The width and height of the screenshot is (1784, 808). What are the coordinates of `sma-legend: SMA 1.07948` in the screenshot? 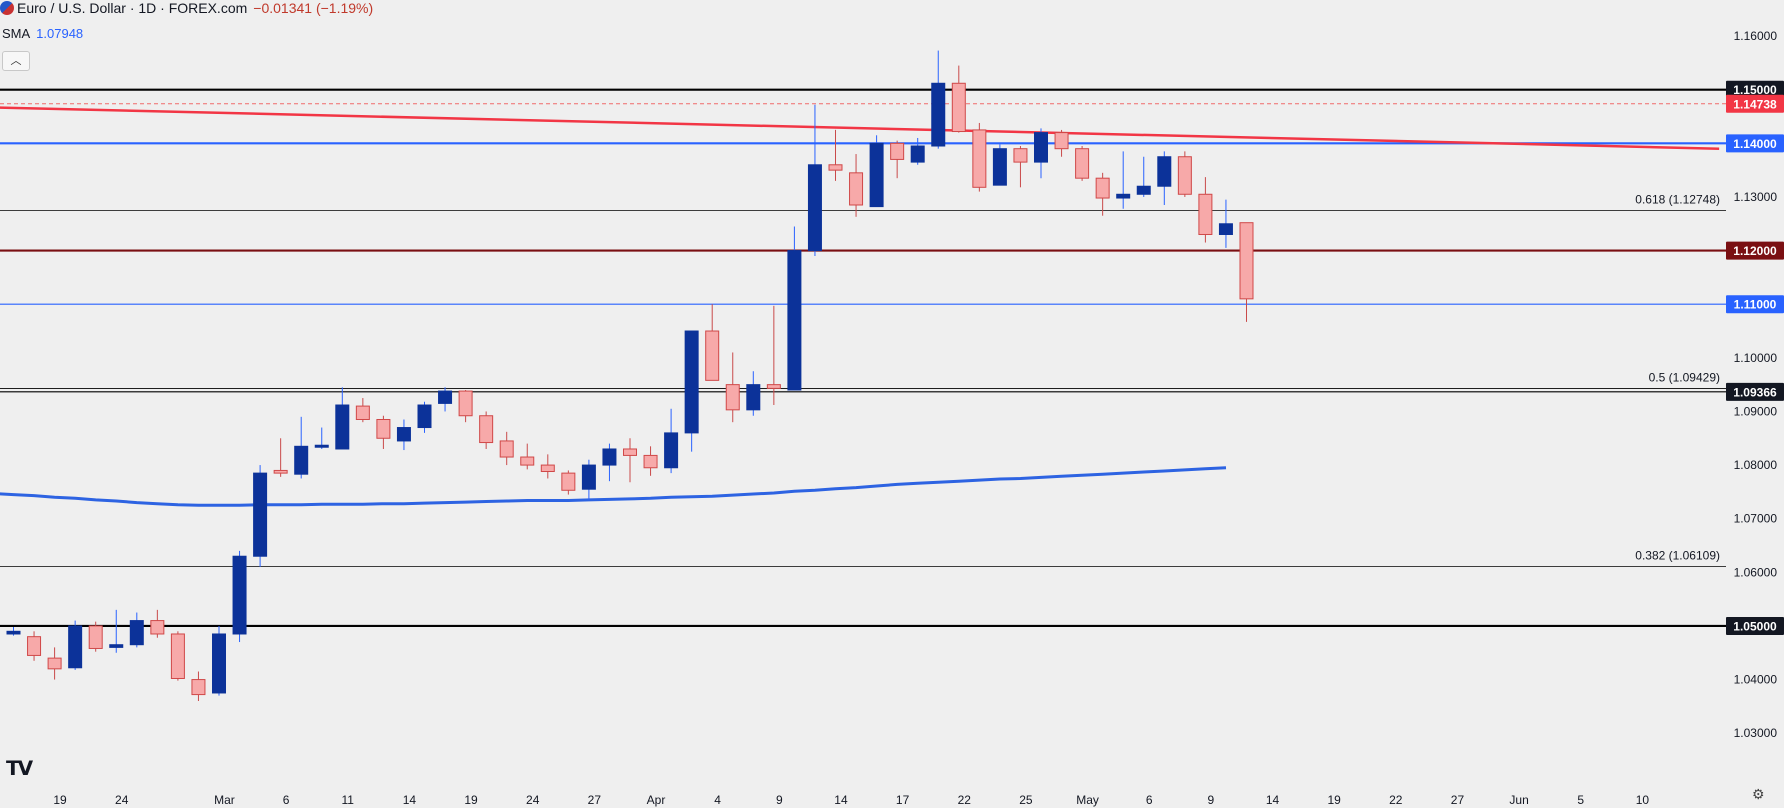 It's located at (42, 33).